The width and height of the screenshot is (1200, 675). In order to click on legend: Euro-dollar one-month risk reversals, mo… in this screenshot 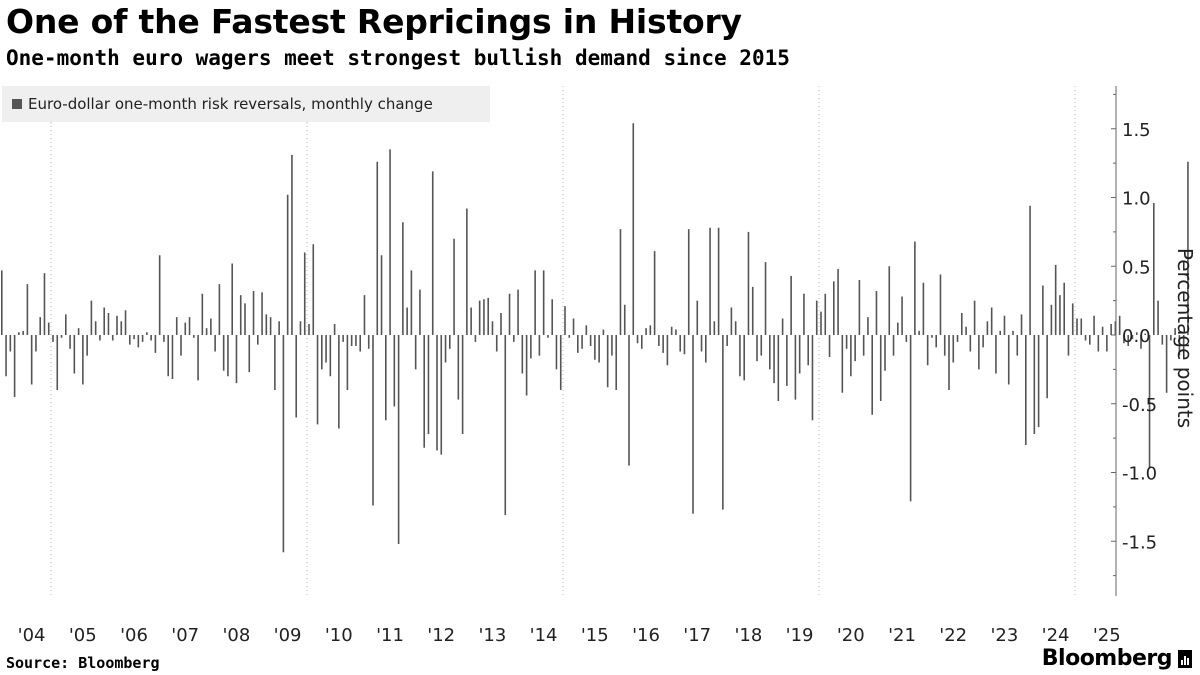, I will do `click(246, 104)`.